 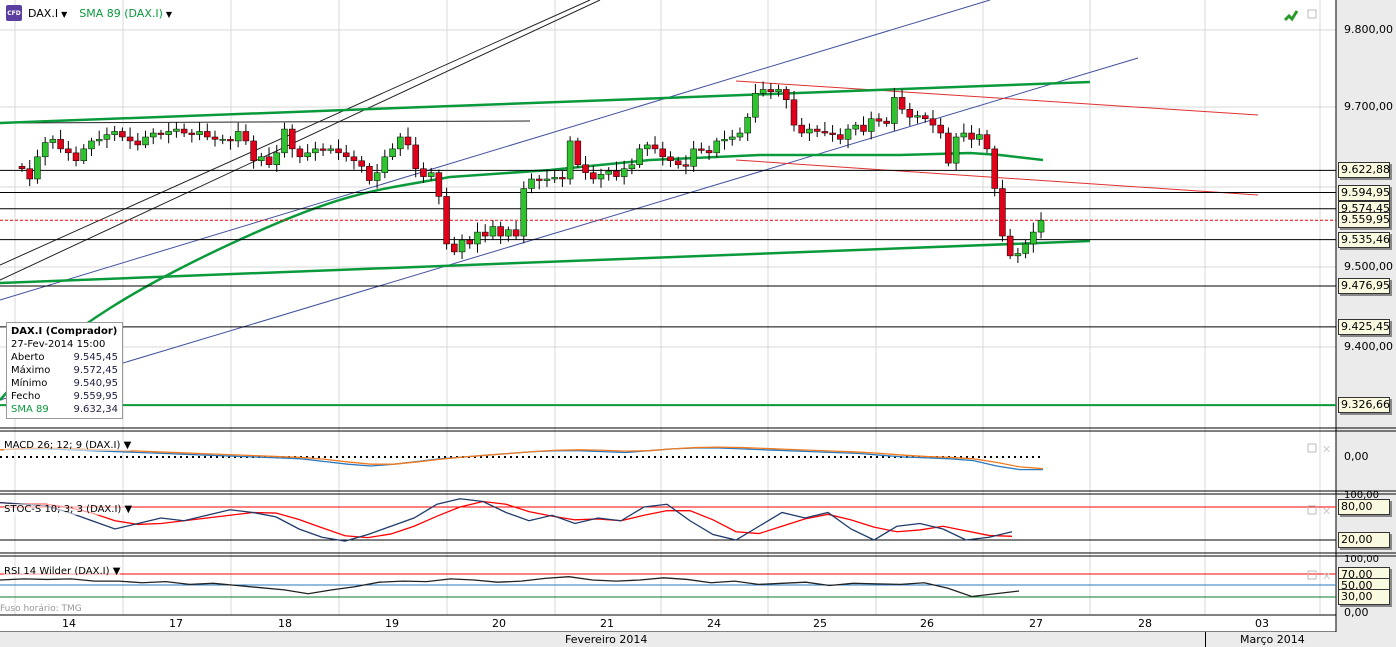 I want to click on symbol-selector: DAX.I ▼, so click(x=47, y=13).